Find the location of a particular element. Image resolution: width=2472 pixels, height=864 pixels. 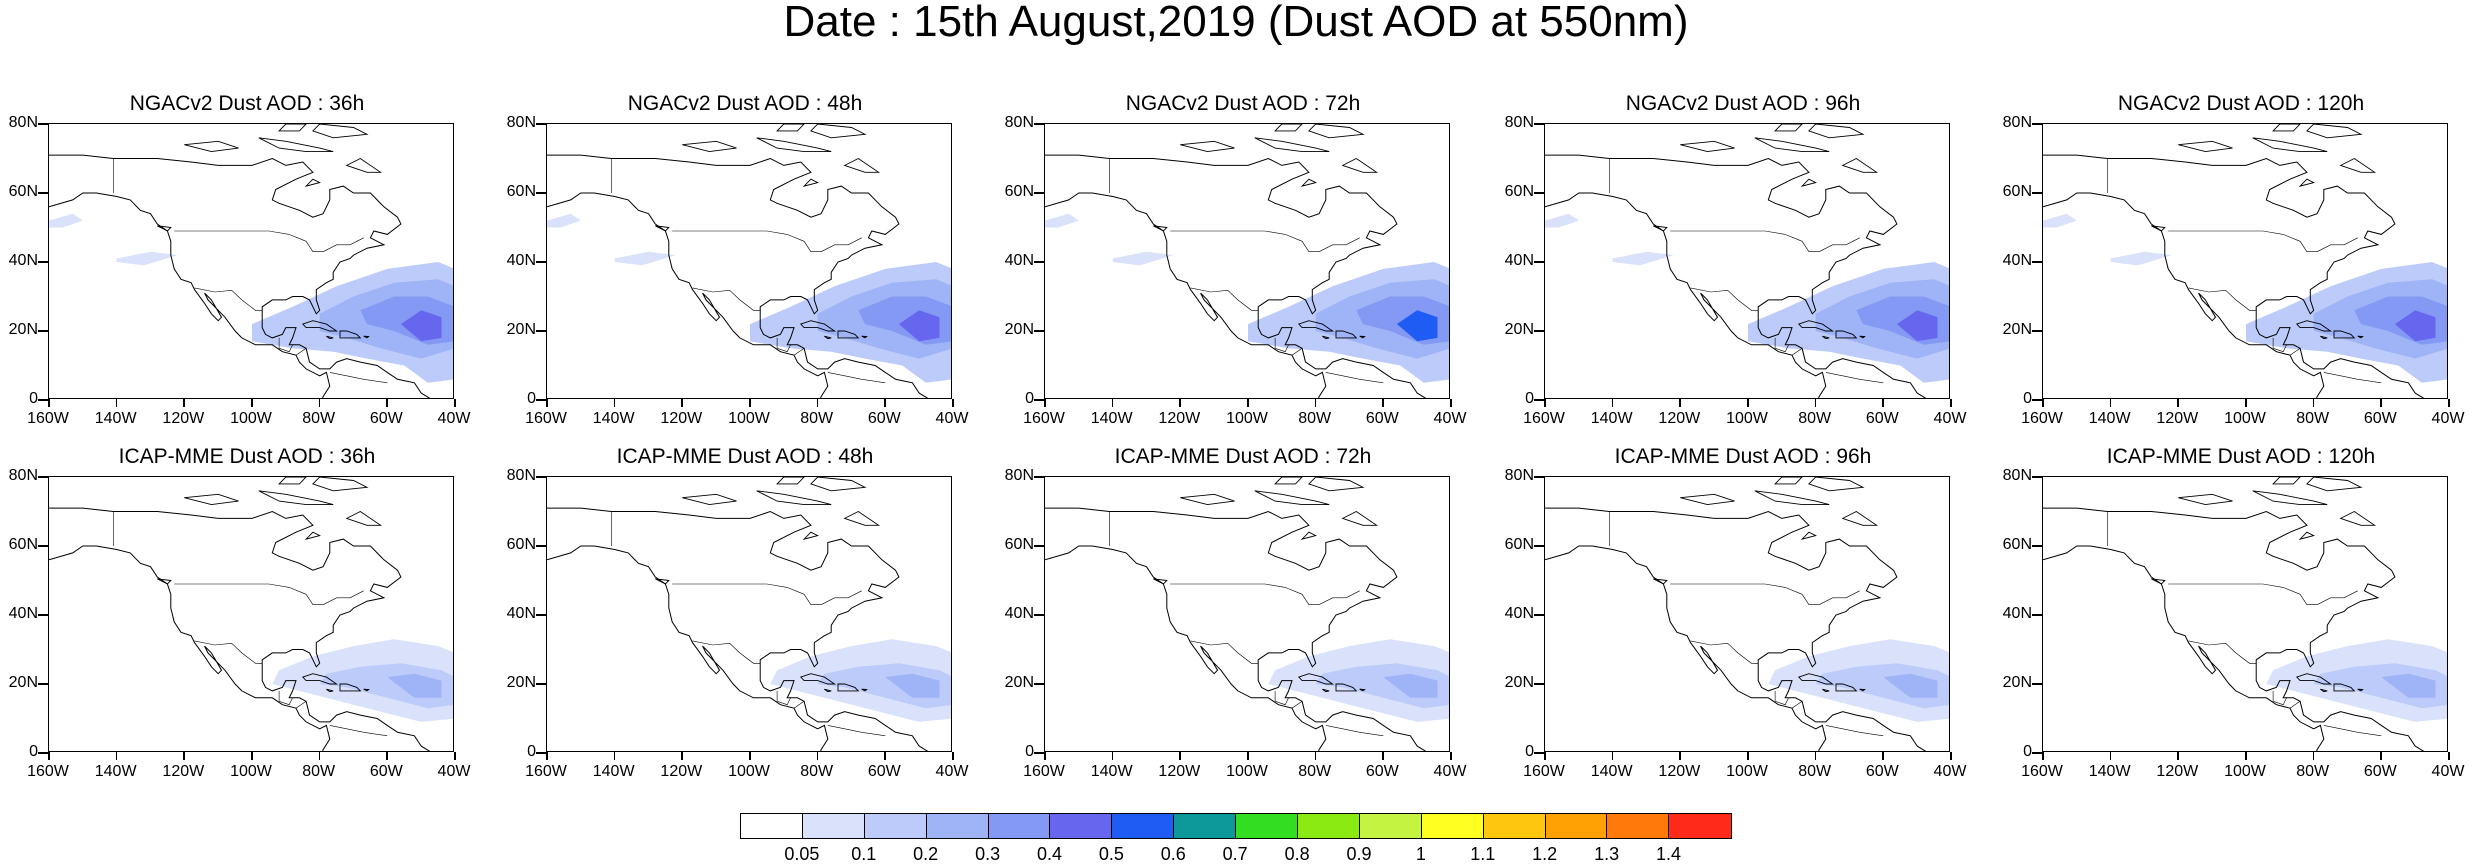

latitude-label: 40N is located at coordinates (23, 260).